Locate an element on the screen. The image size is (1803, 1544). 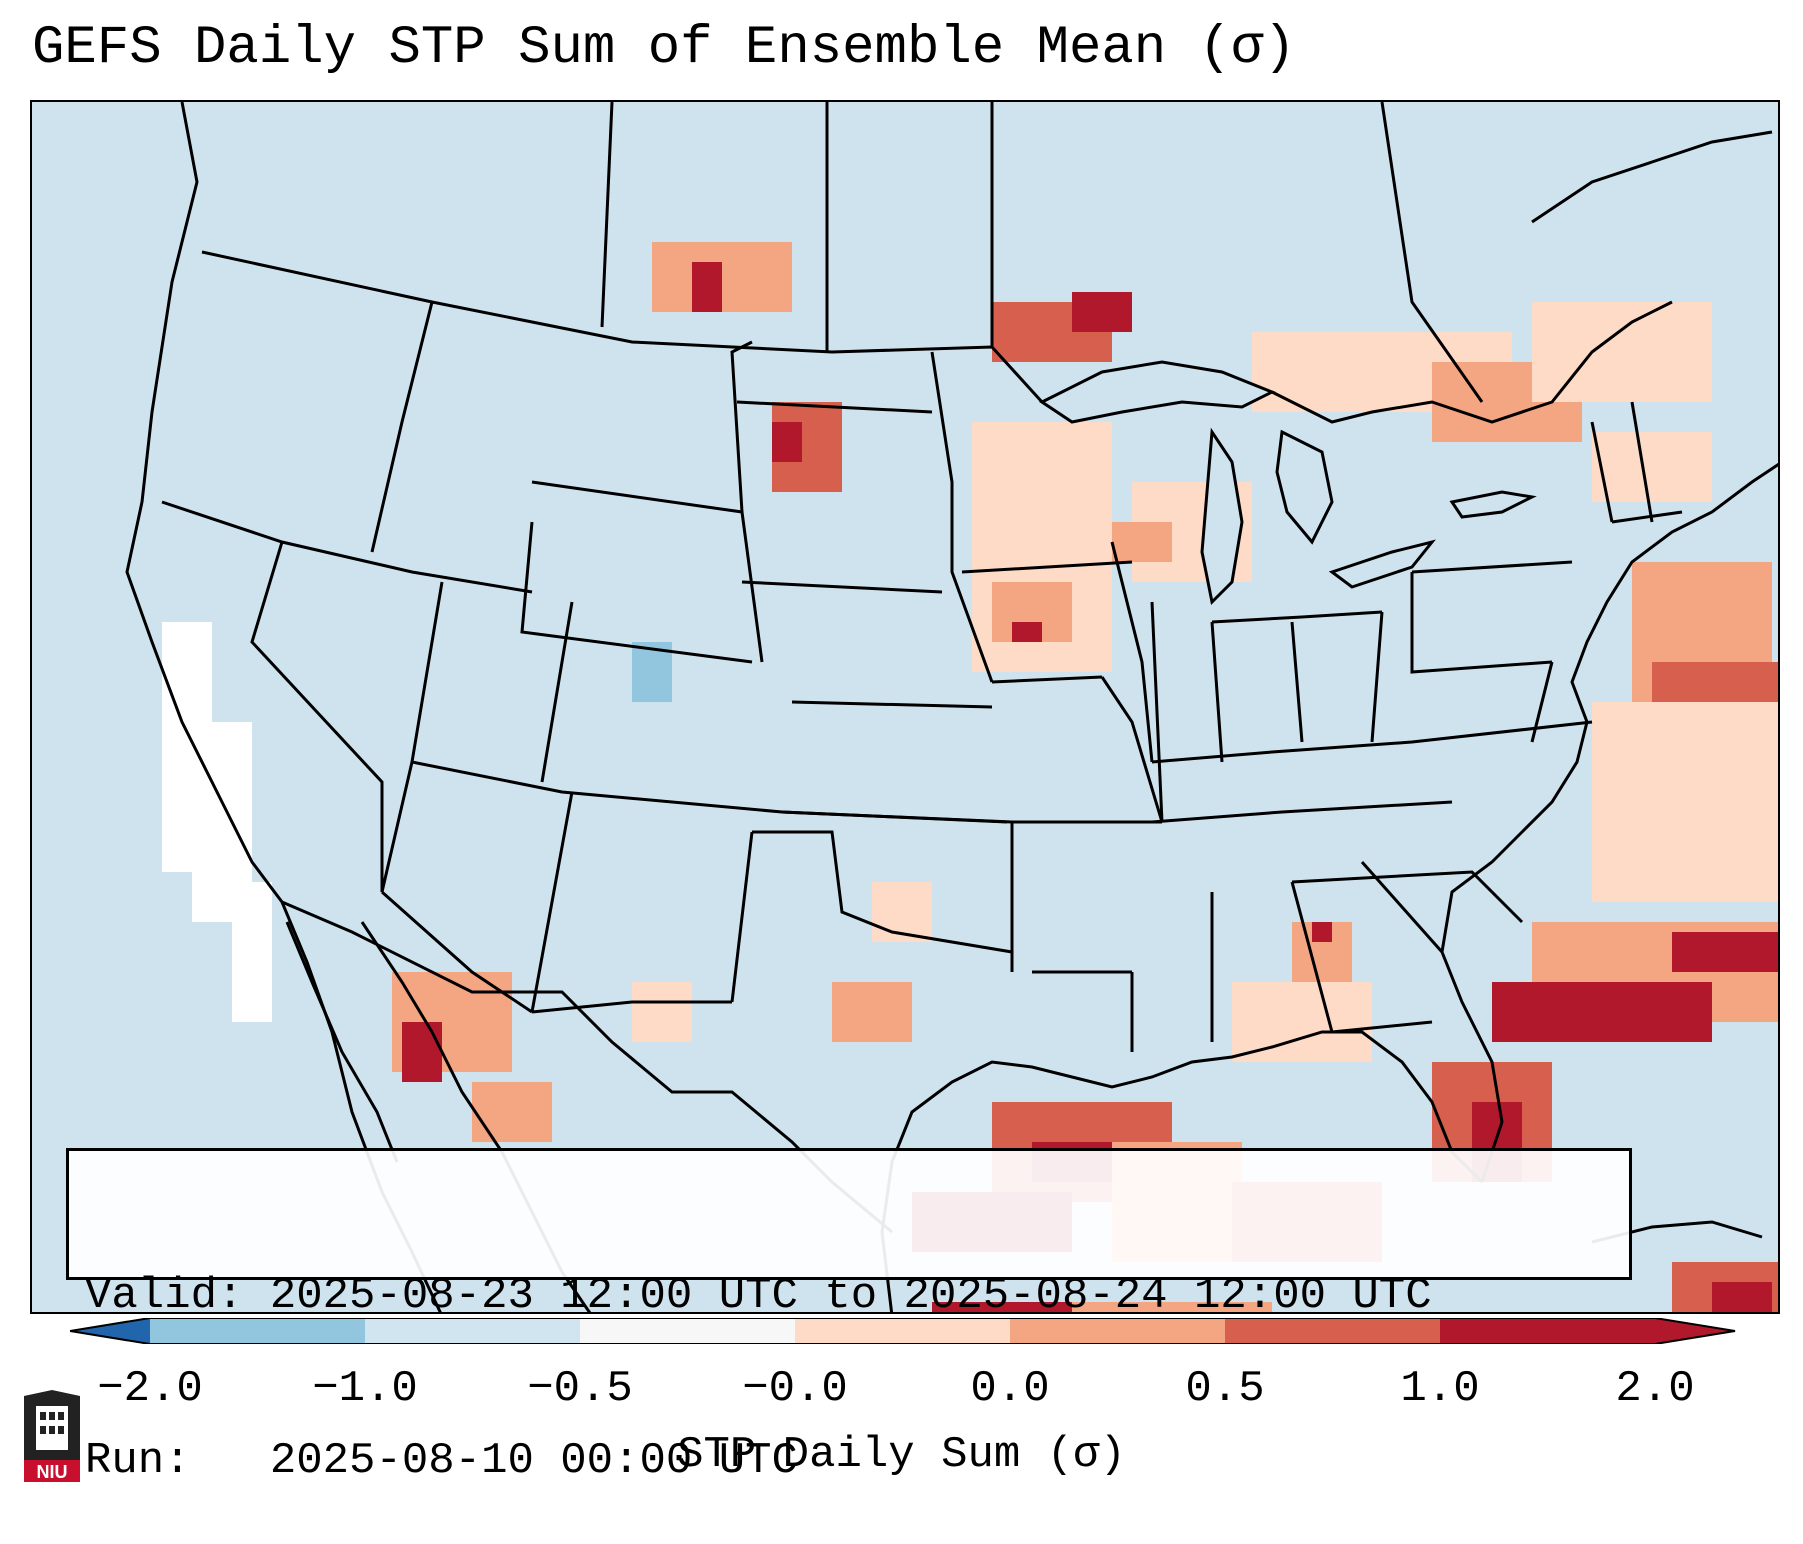
canada-northeast-coast is located at coordinates (1652, 177).